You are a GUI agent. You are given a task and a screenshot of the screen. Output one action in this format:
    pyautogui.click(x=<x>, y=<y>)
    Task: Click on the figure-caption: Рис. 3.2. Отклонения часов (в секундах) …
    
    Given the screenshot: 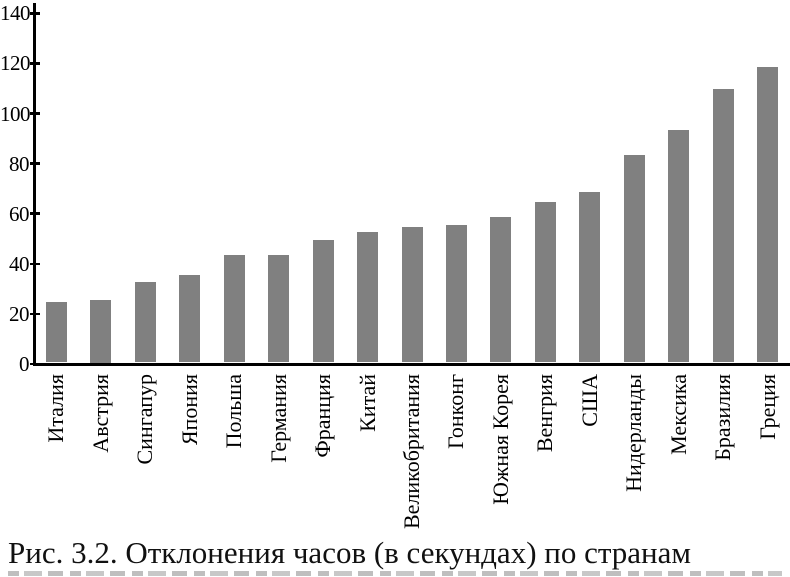 What is the action you would take?
    pyautogui.click(x=350, y=552)
    